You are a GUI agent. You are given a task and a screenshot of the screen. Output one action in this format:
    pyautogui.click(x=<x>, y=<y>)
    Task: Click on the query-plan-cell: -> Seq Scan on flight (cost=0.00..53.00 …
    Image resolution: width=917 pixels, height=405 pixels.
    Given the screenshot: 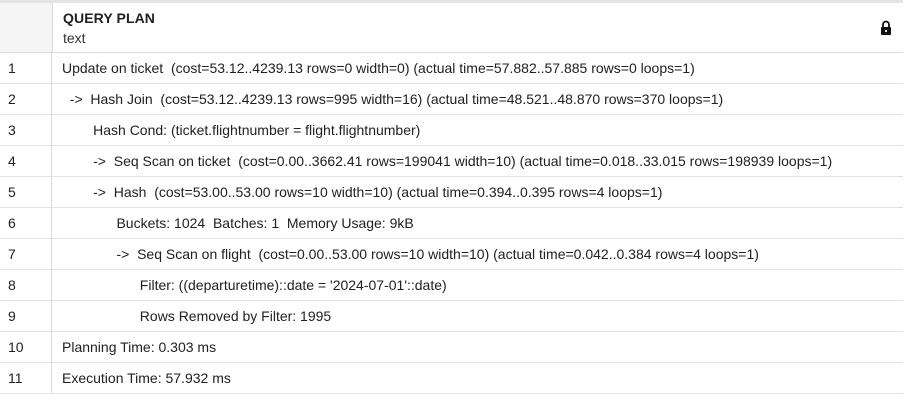 What is the action you would take?
    pyautogui.click(x=410, y=254)
    